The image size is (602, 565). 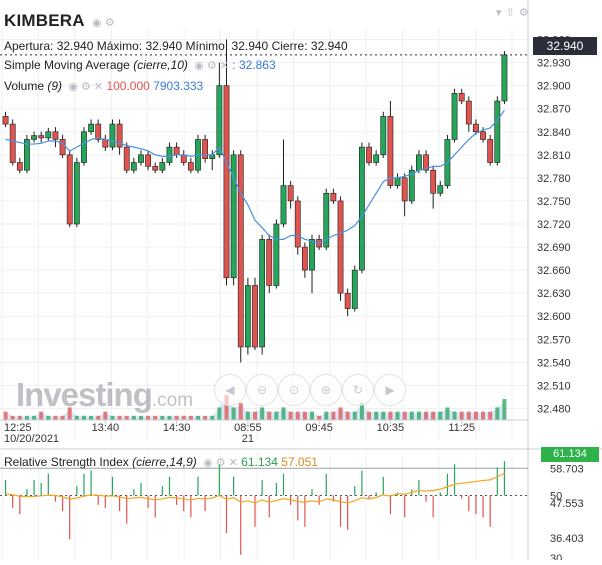 What do you see at coordinates (106, 428) in the screenshot?
I see `x-tick-label: 13:40` at bounding box center [106, 428].